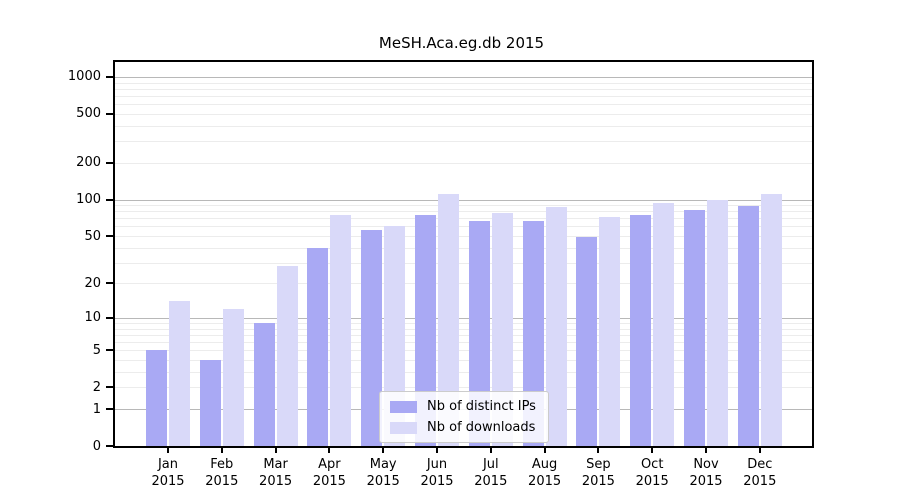 Image resolution: width=900 pixels, height=500 pixels. Describe the element at coordinates (403, 406) in the screenshot. I see `legend-swatch-distinct-ips` at that location.